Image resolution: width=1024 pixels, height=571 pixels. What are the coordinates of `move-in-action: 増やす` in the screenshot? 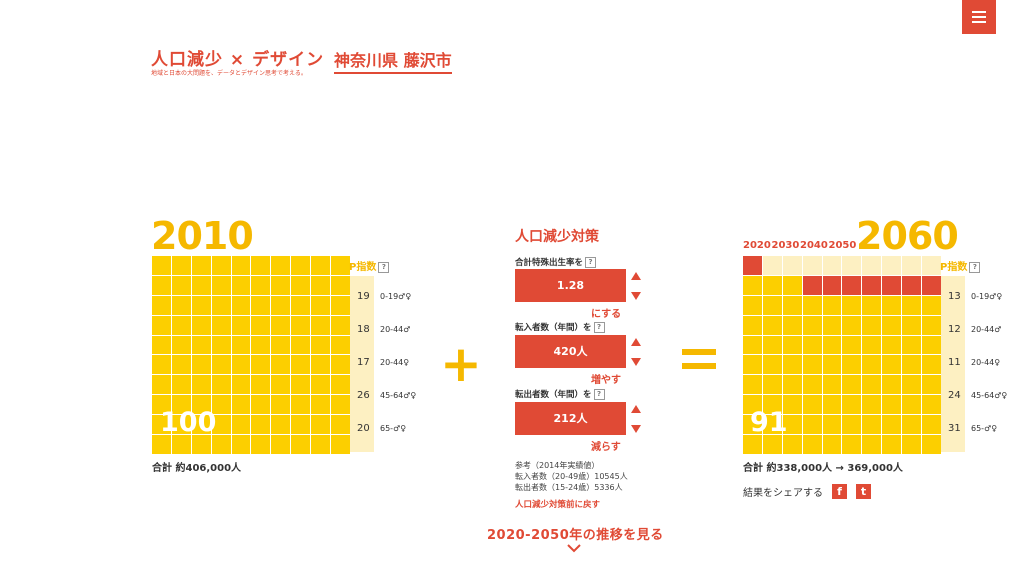 It's located at (606, 380).